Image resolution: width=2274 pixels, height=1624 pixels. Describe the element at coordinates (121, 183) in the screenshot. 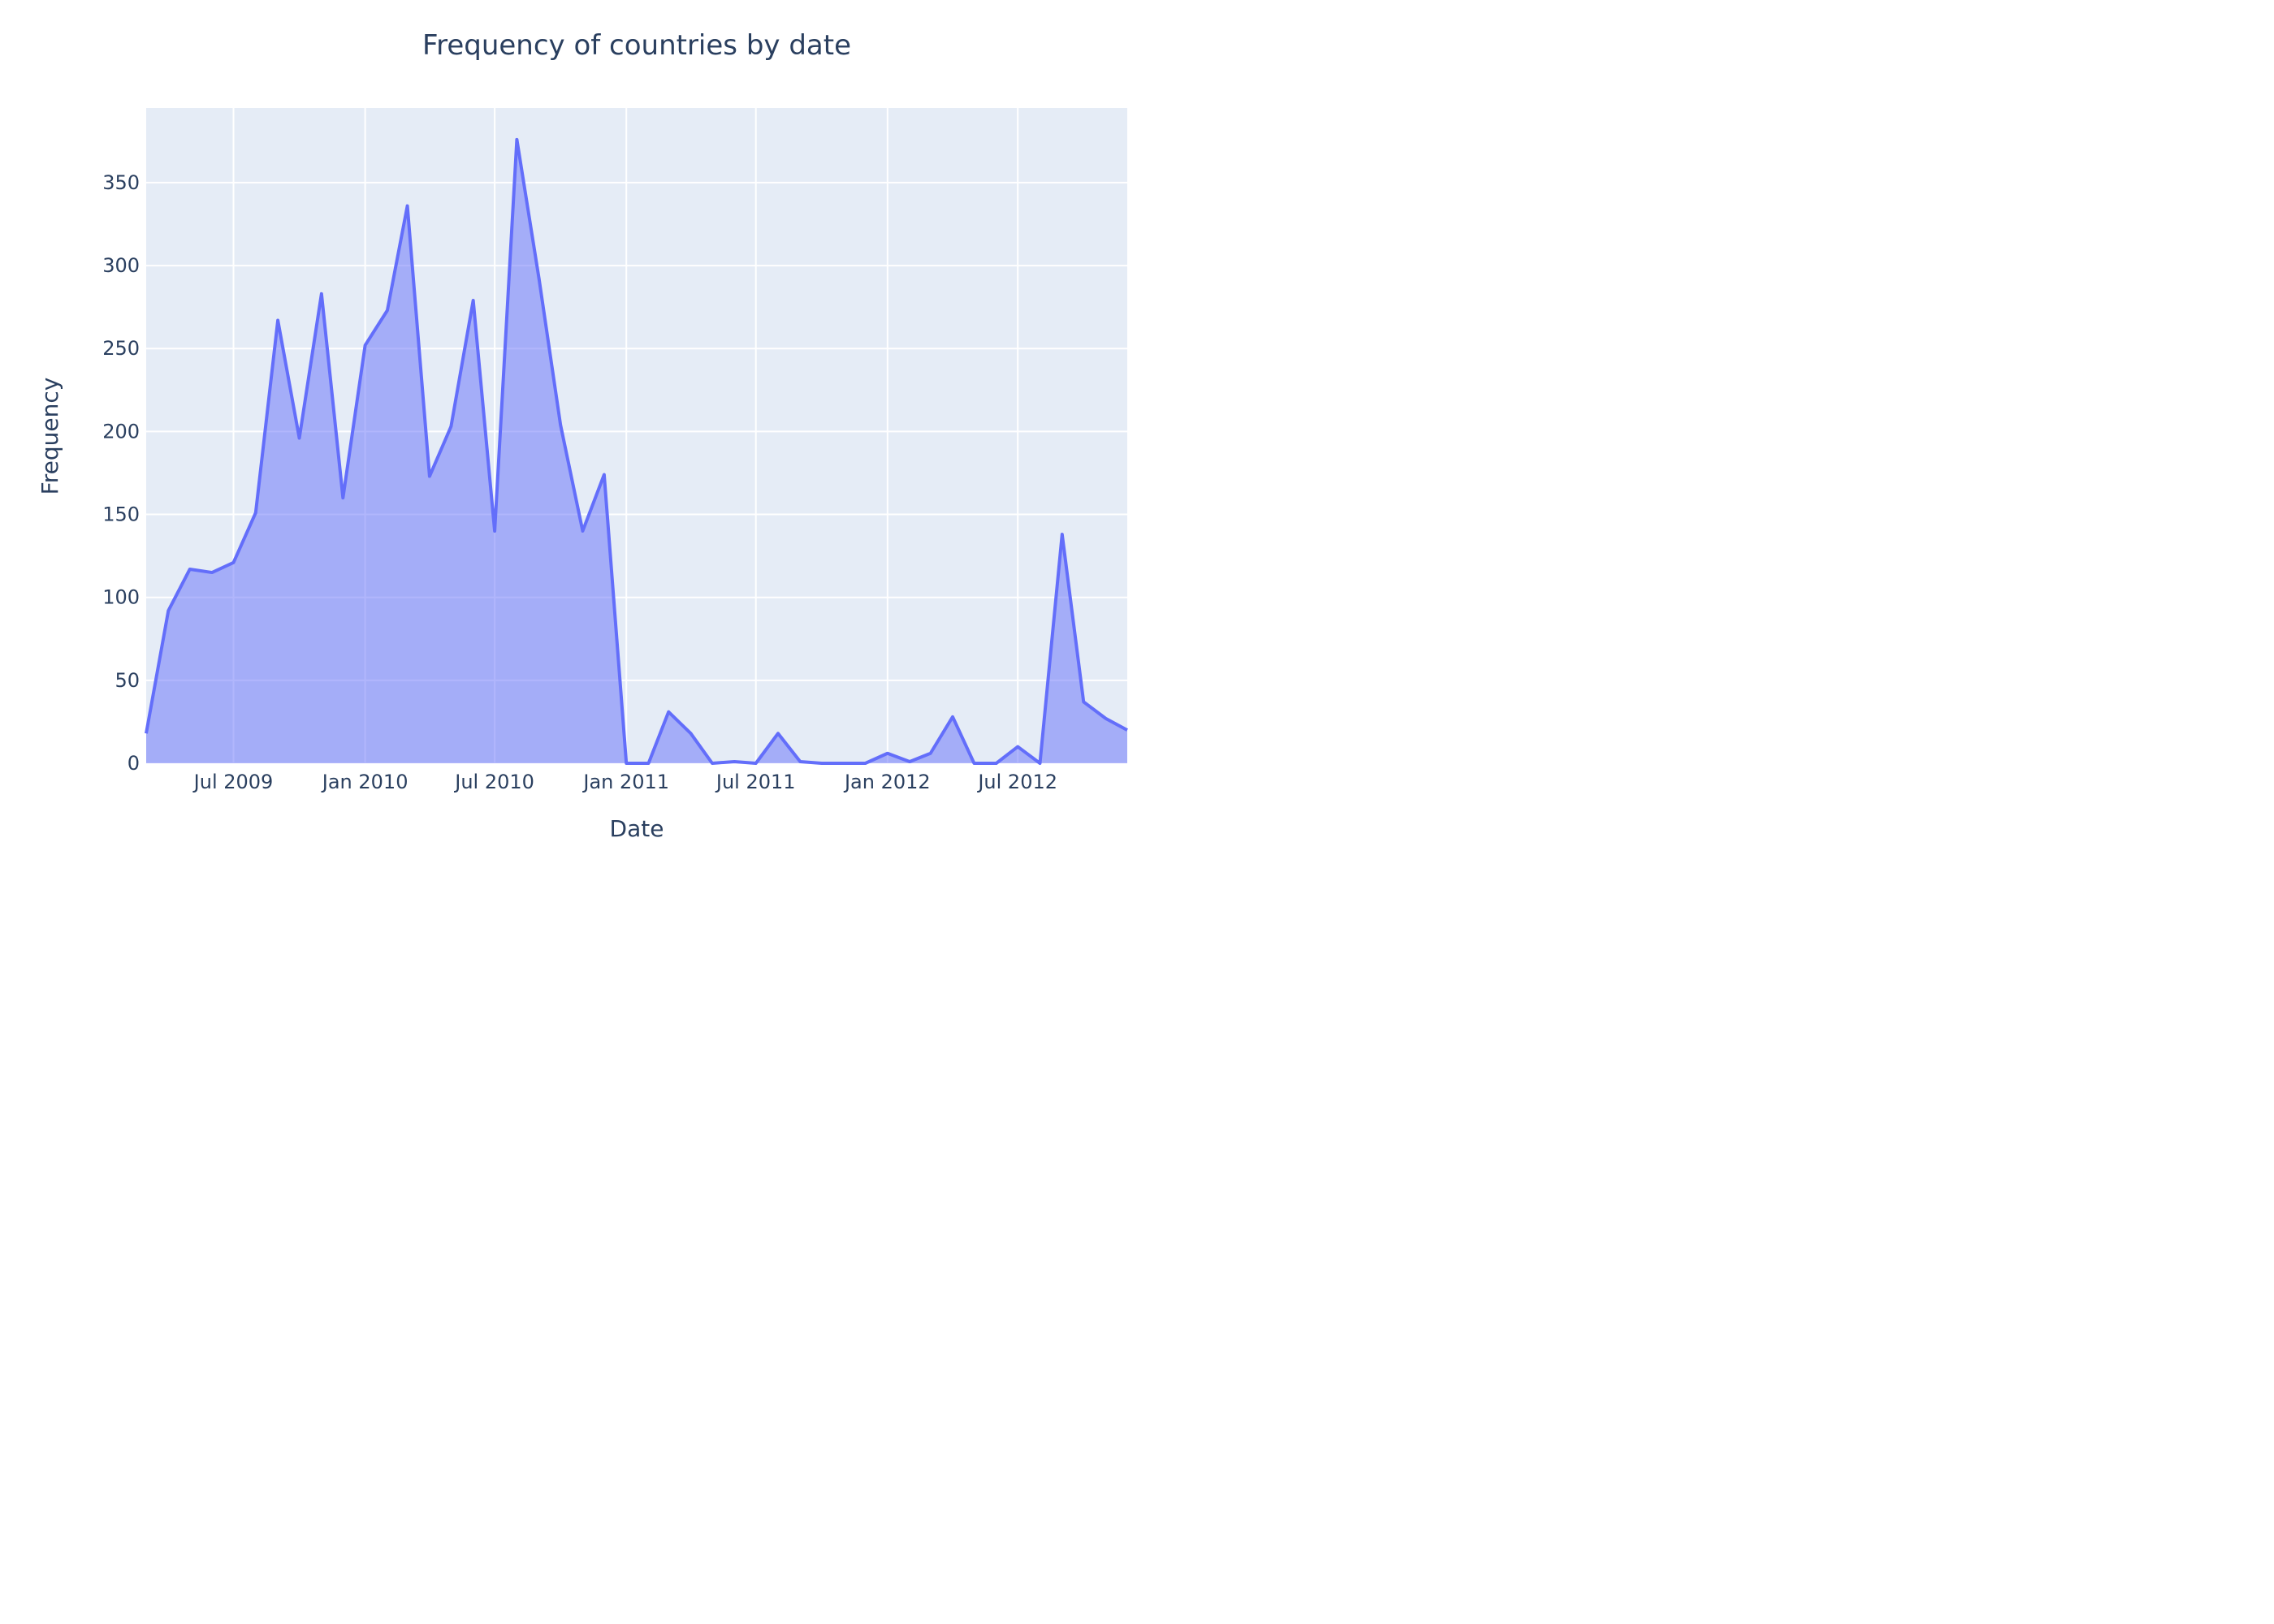

I see `y-tick-label: 350` at that location.